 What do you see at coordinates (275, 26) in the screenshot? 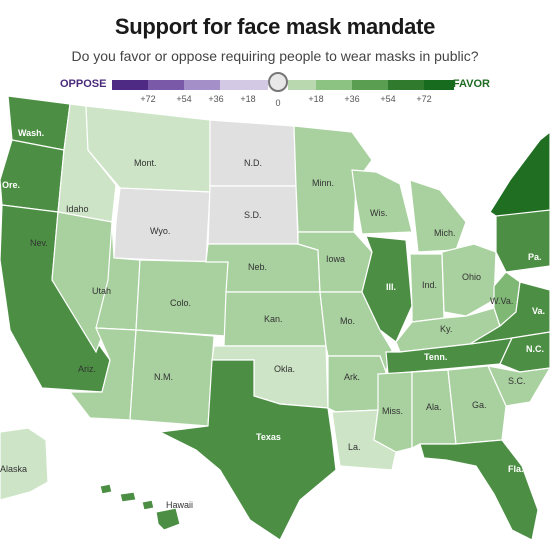
I see `page-title: Support for face mask mandate` at bounding box center [275, 26].